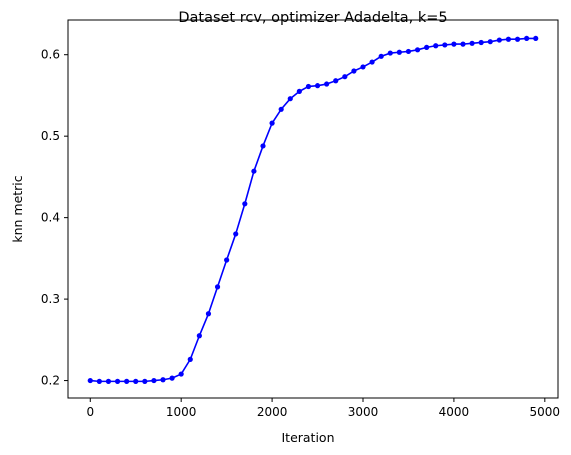 The height and width of the screenshot is (455, 571). What do you see at coordinates (272, 412) in the screenshot?
I see `x-tick-label: 2000` at bounding box center [272, 412].